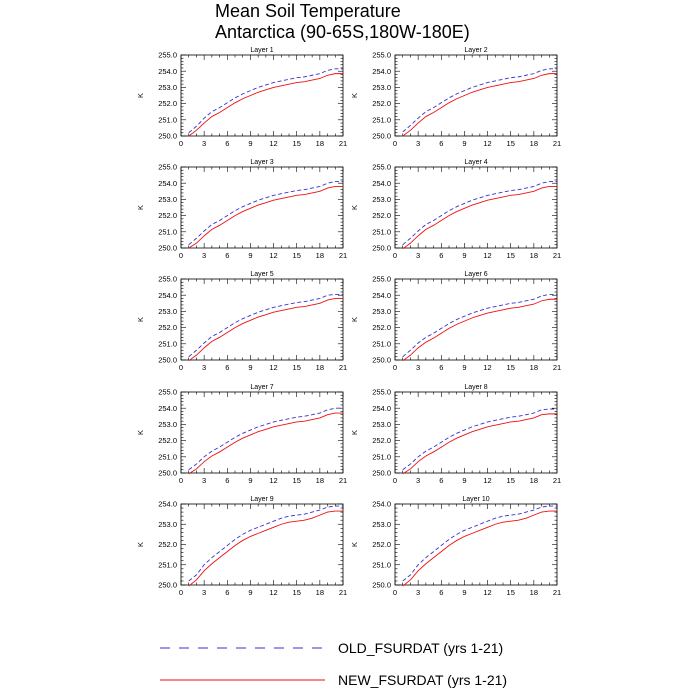 This screenshot has width=700, height=700. Describe the element at coordinates (475, 50) in the screenshot. I see `panel-title: Layer 2` at that location.